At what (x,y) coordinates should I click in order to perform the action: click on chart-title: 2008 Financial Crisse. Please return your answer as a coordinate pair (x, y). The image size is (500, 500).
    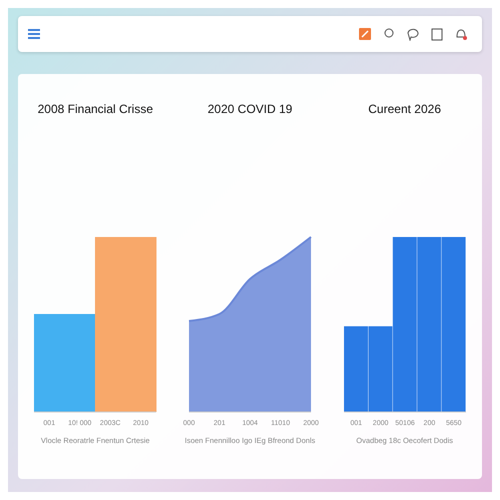
    Looking at the image, I should click on (95, 109).